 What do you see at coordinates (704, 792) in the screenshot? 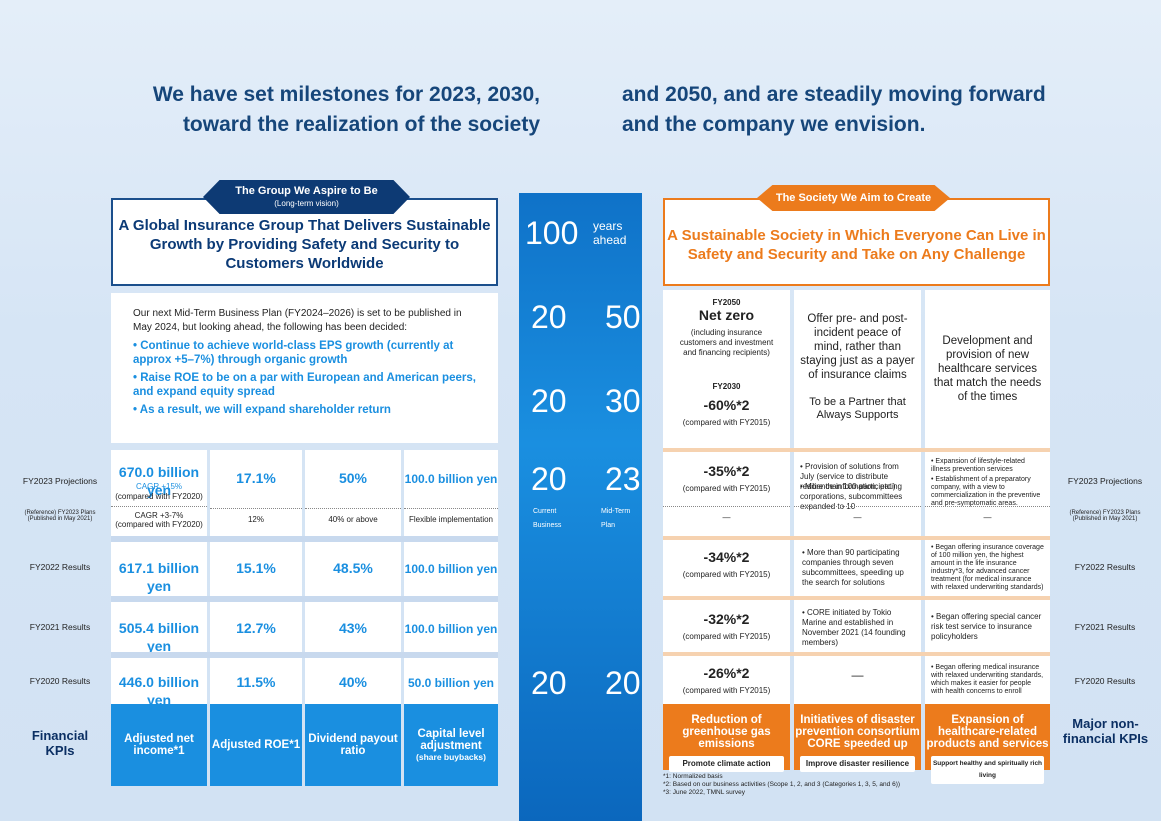
I see `footnote: *3: June 2022, TMNL survey` at bounding box center [704, 792].